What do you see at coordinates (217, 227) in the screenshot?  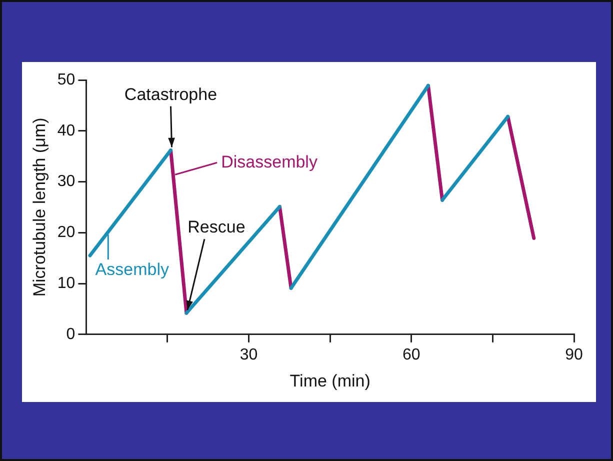 I see `annotation: Rescue` at bounding box center [217, 227].